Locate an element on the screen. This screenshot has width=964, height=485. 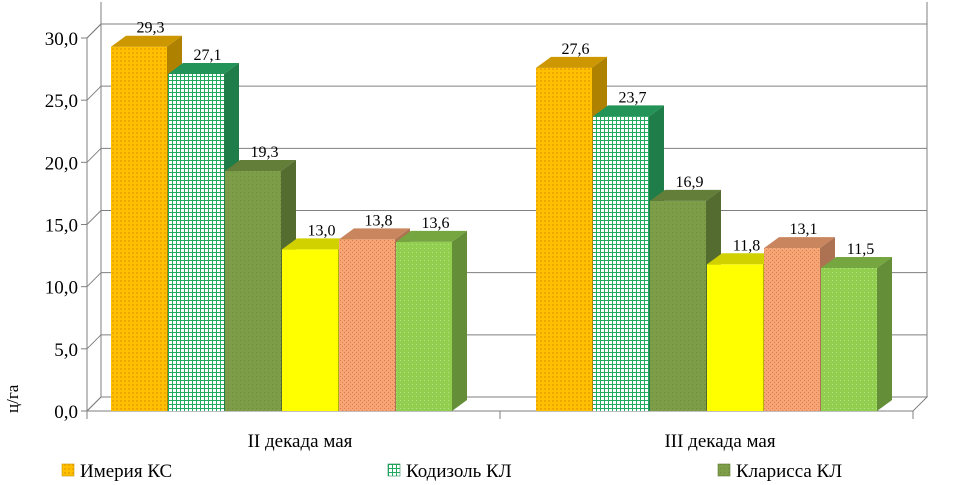
data-label: 27,1 is located at coordinates (208, 55).